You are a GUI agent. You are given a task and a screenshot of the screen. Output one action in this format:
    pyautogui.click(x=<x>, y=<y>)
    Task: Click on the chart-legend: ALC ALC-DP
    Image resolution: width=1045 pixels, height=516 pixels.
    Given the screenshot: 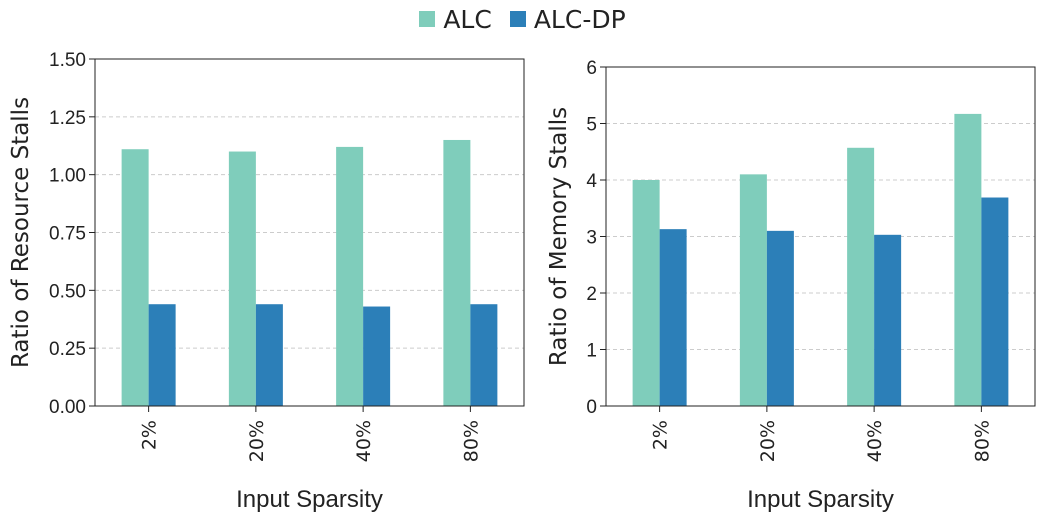 What is the action you would take?
    pyautogui.click(x=522, y=19)
    